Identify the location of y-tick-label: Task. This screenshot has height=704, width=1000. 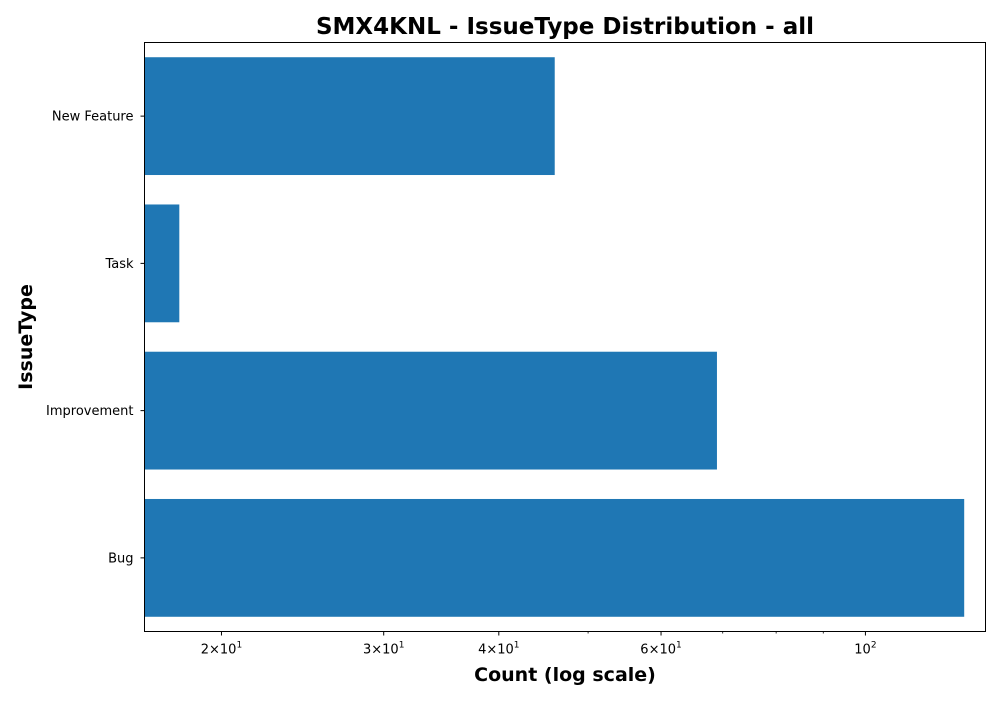
(119, 264).